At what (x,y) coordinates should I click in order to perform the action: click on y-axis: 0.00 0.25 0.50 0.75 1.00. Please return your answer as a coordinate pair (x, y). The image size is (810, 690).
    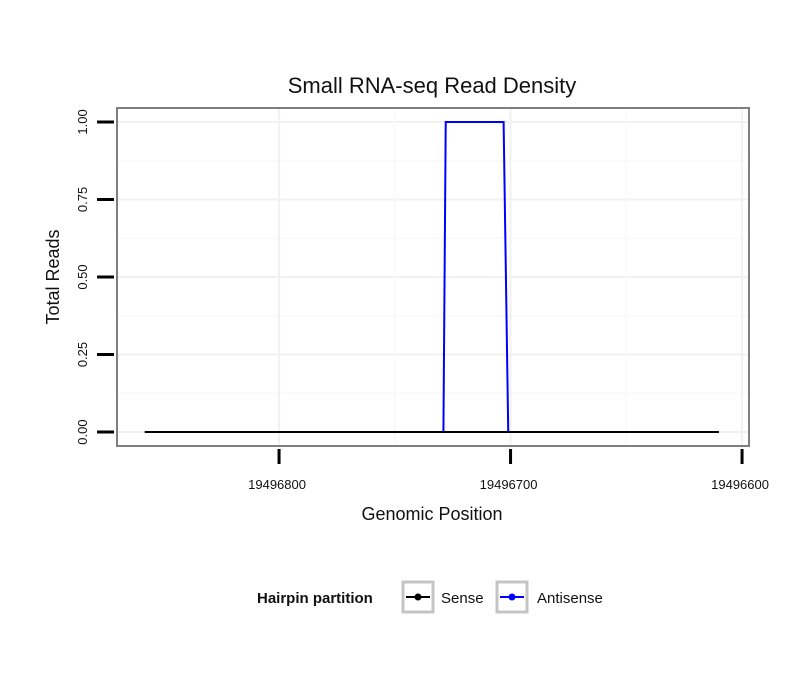
    Looking at the image, I should click on (94, 277).